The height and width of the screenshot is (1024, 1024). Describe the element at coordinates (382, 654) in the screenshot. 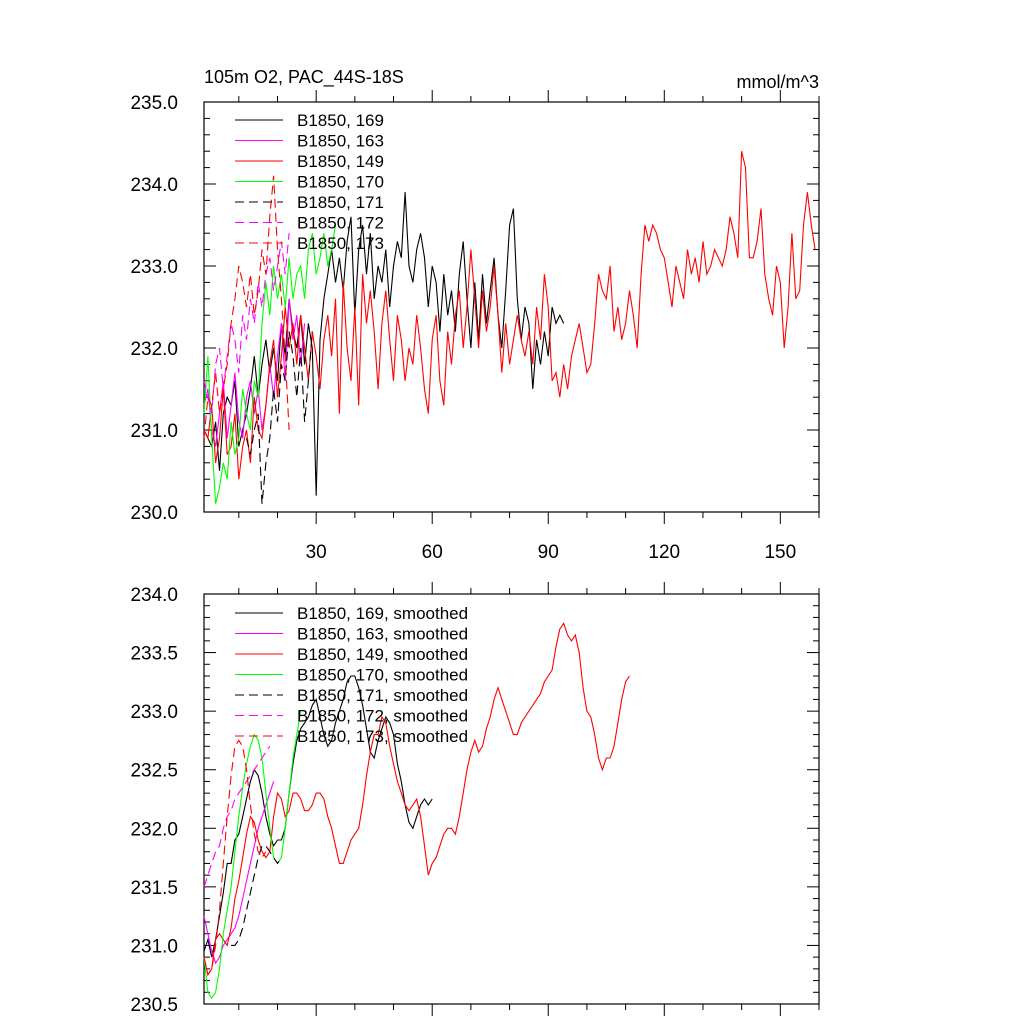

I see `legend-label: B1850, 149, smoothed` at that location.